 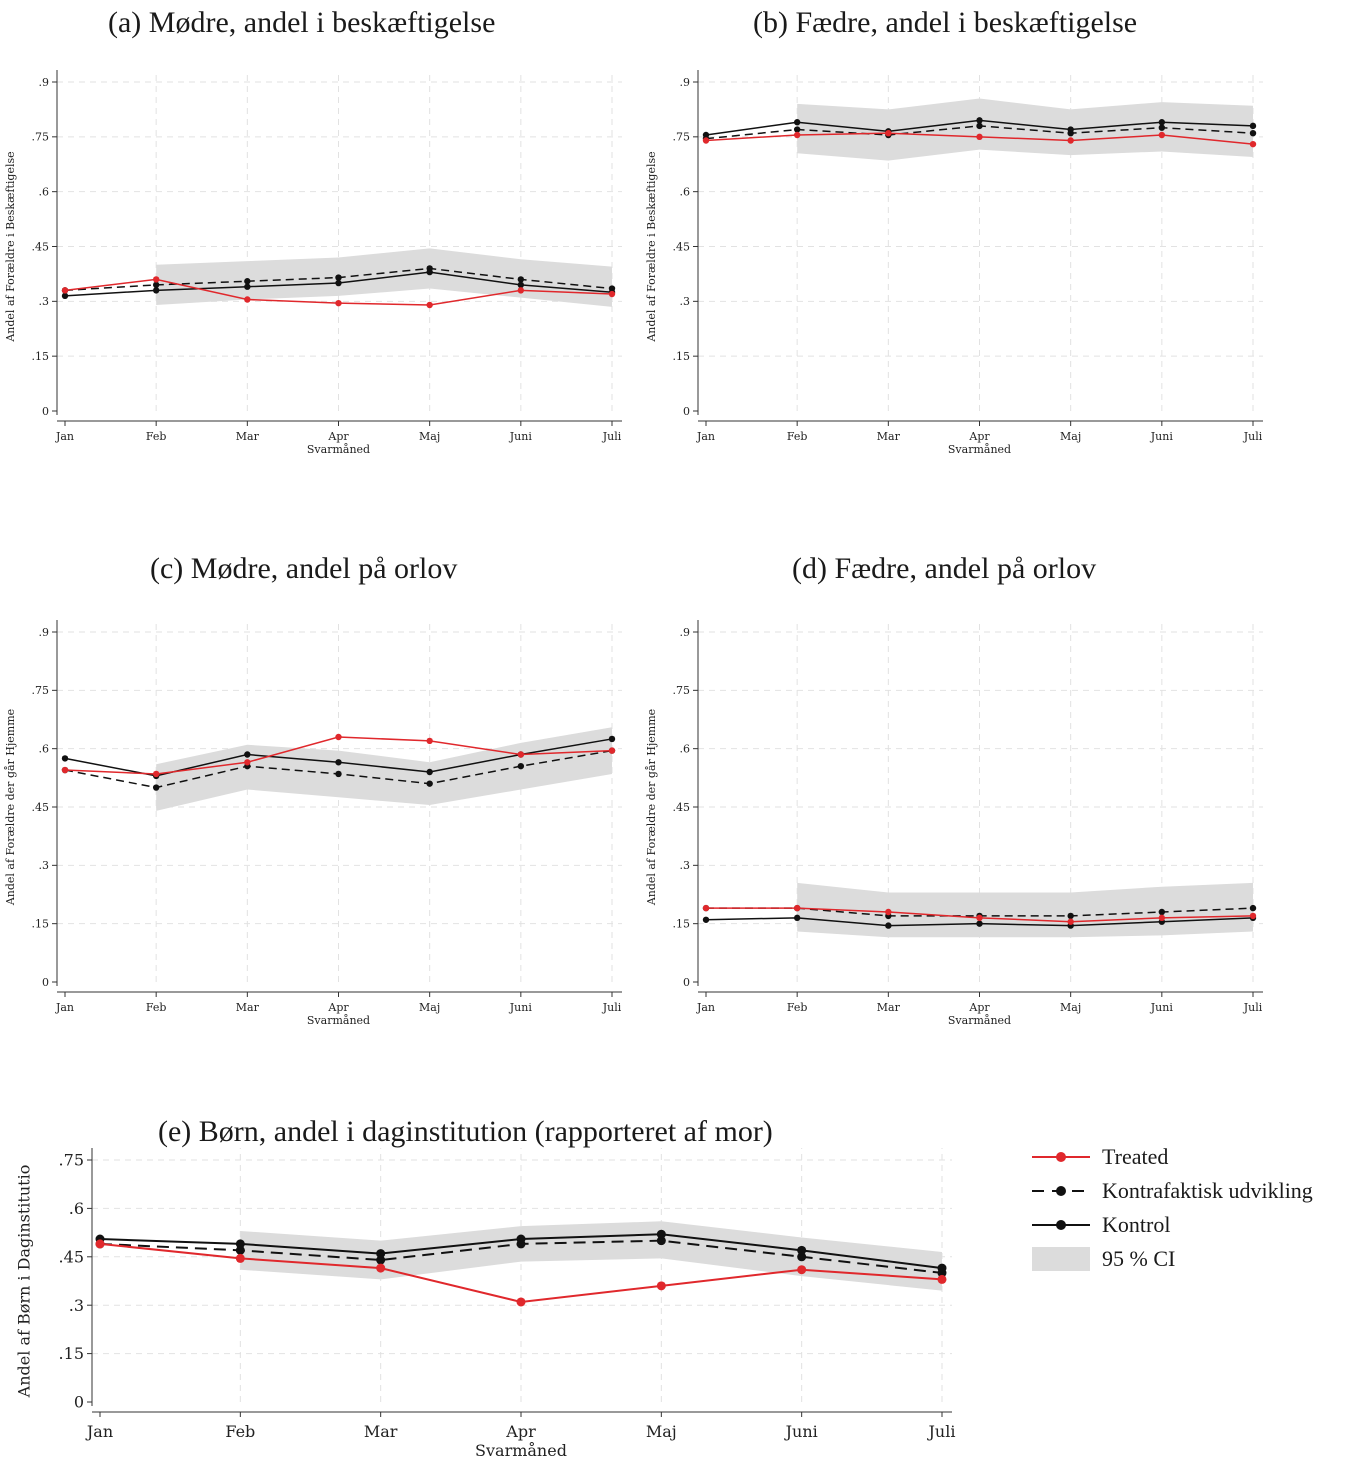 What do you see at coordinates (10, 246) in the screenshot?
I see `y-axis-title: Andel af Forældre i Beskæftigelse` at bounding box center [10, 246].